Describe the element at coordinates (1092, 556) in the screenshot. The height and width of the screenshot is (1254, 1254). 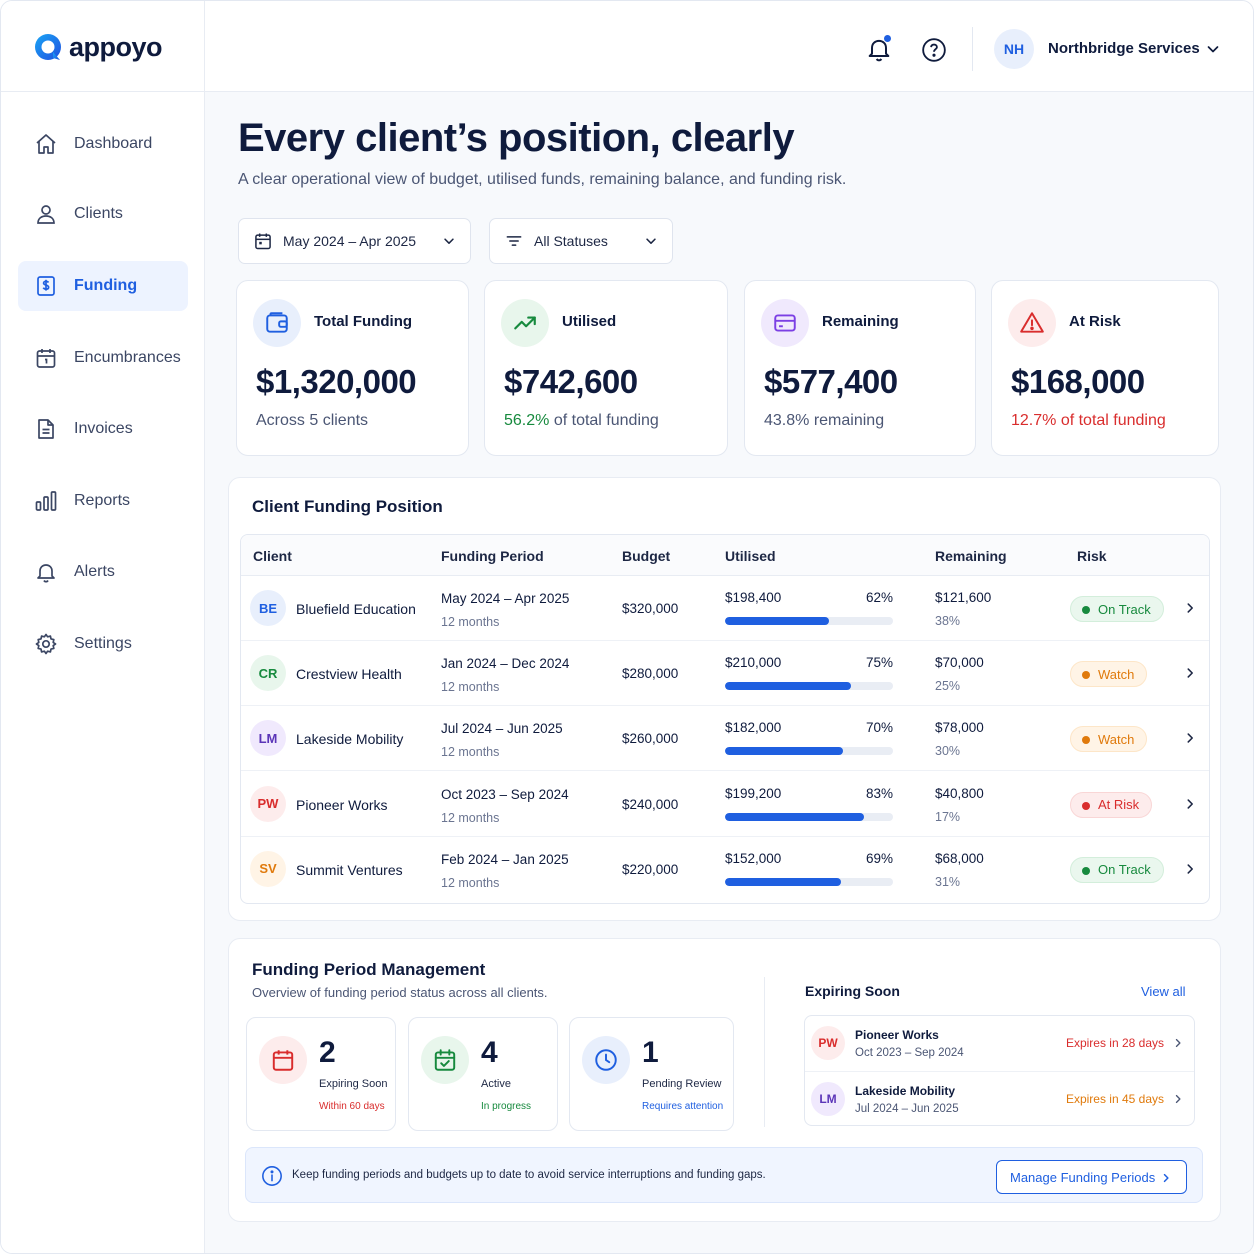
I see `column-header-risk: Risk` at that location.